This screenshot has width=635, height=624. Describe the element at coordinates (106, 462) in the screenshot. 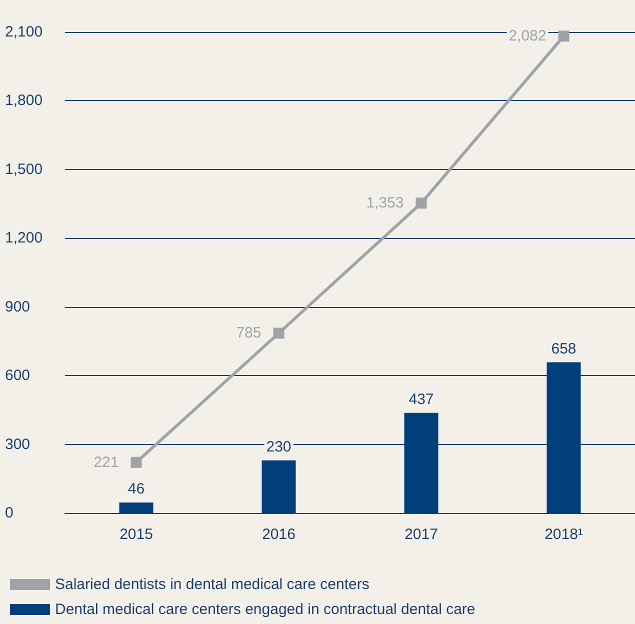

I see `data-label: 221` at that location.